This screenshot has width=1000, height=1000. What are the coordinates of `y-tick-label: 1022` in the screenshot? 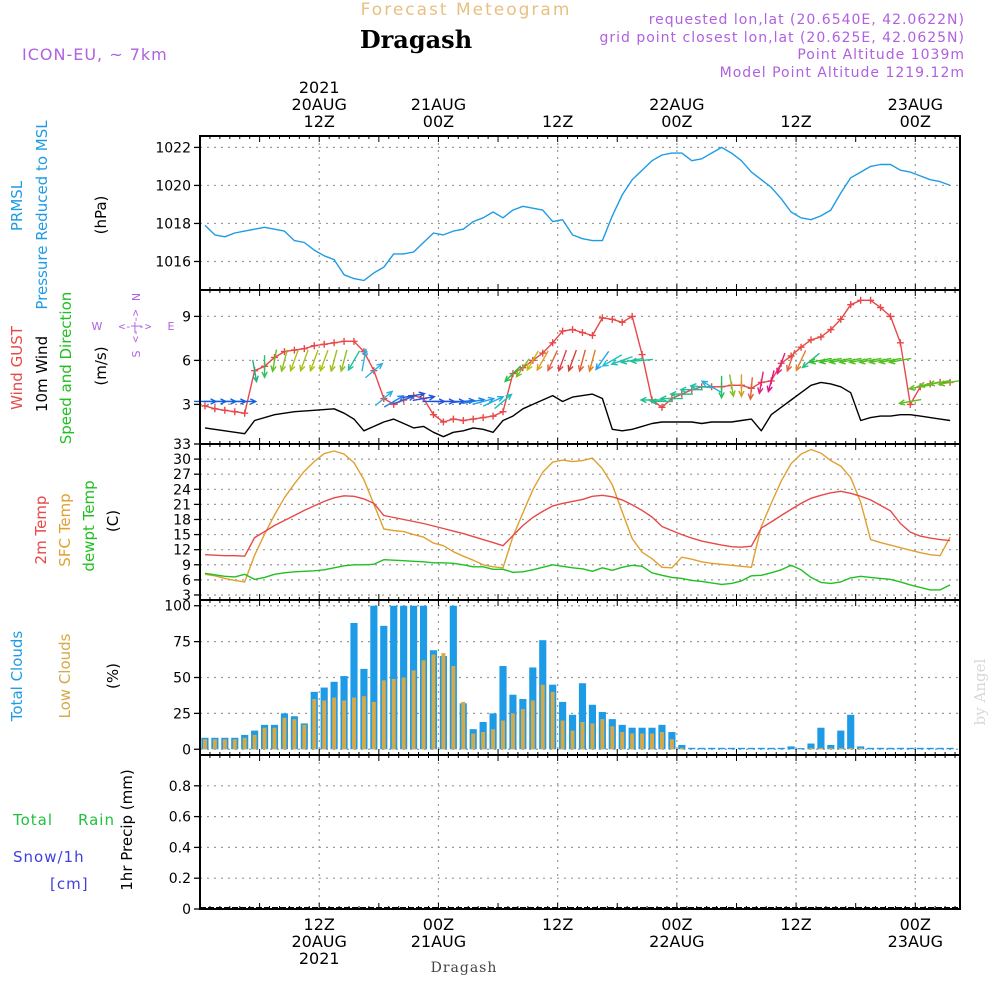 It's located at (173, 148).